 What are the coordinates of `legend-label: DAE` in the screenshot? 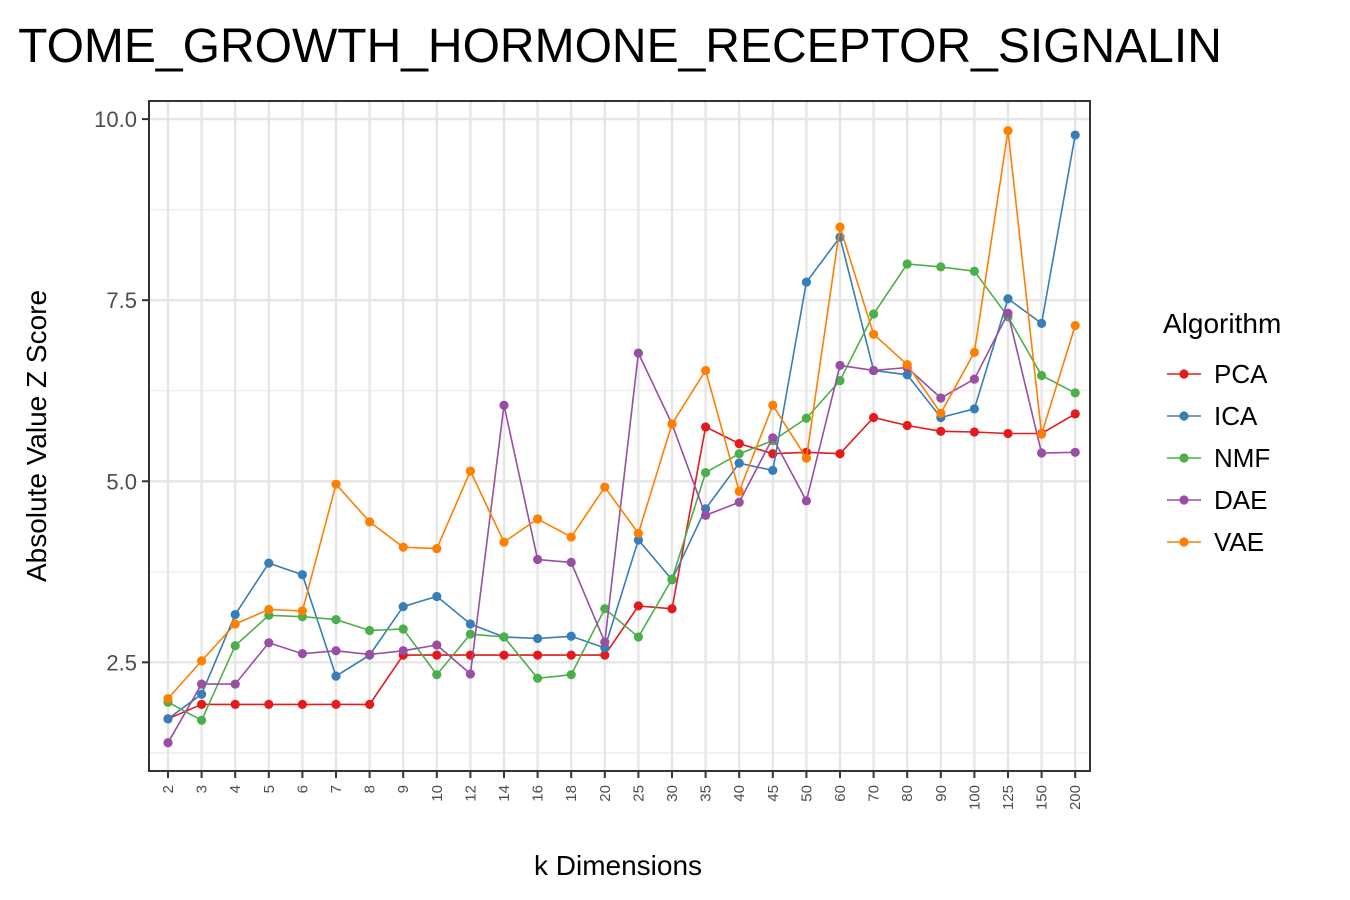 It's located at (1240, 500).